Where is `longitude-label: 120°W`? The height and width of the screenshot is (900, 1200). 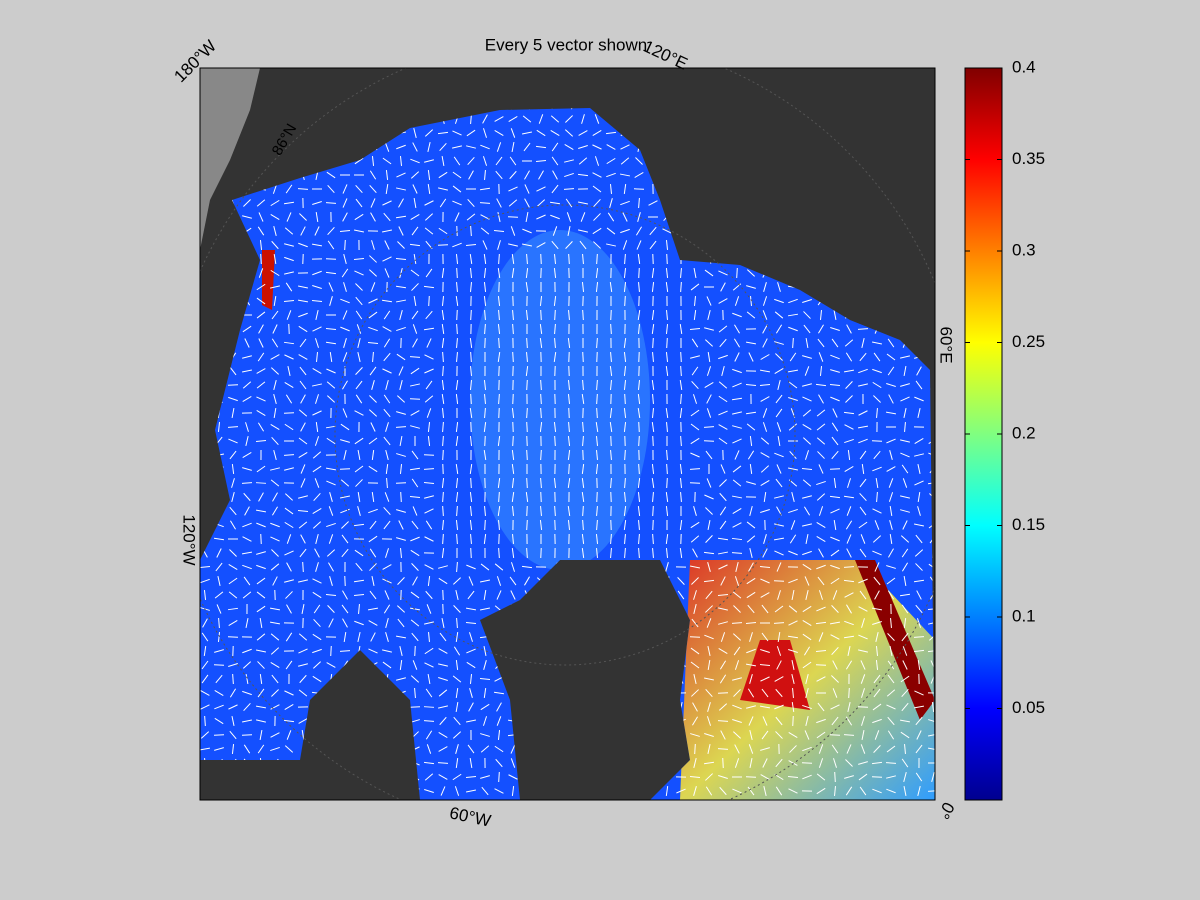
longitude-label: 120°W is located at coordinates (189, 539).